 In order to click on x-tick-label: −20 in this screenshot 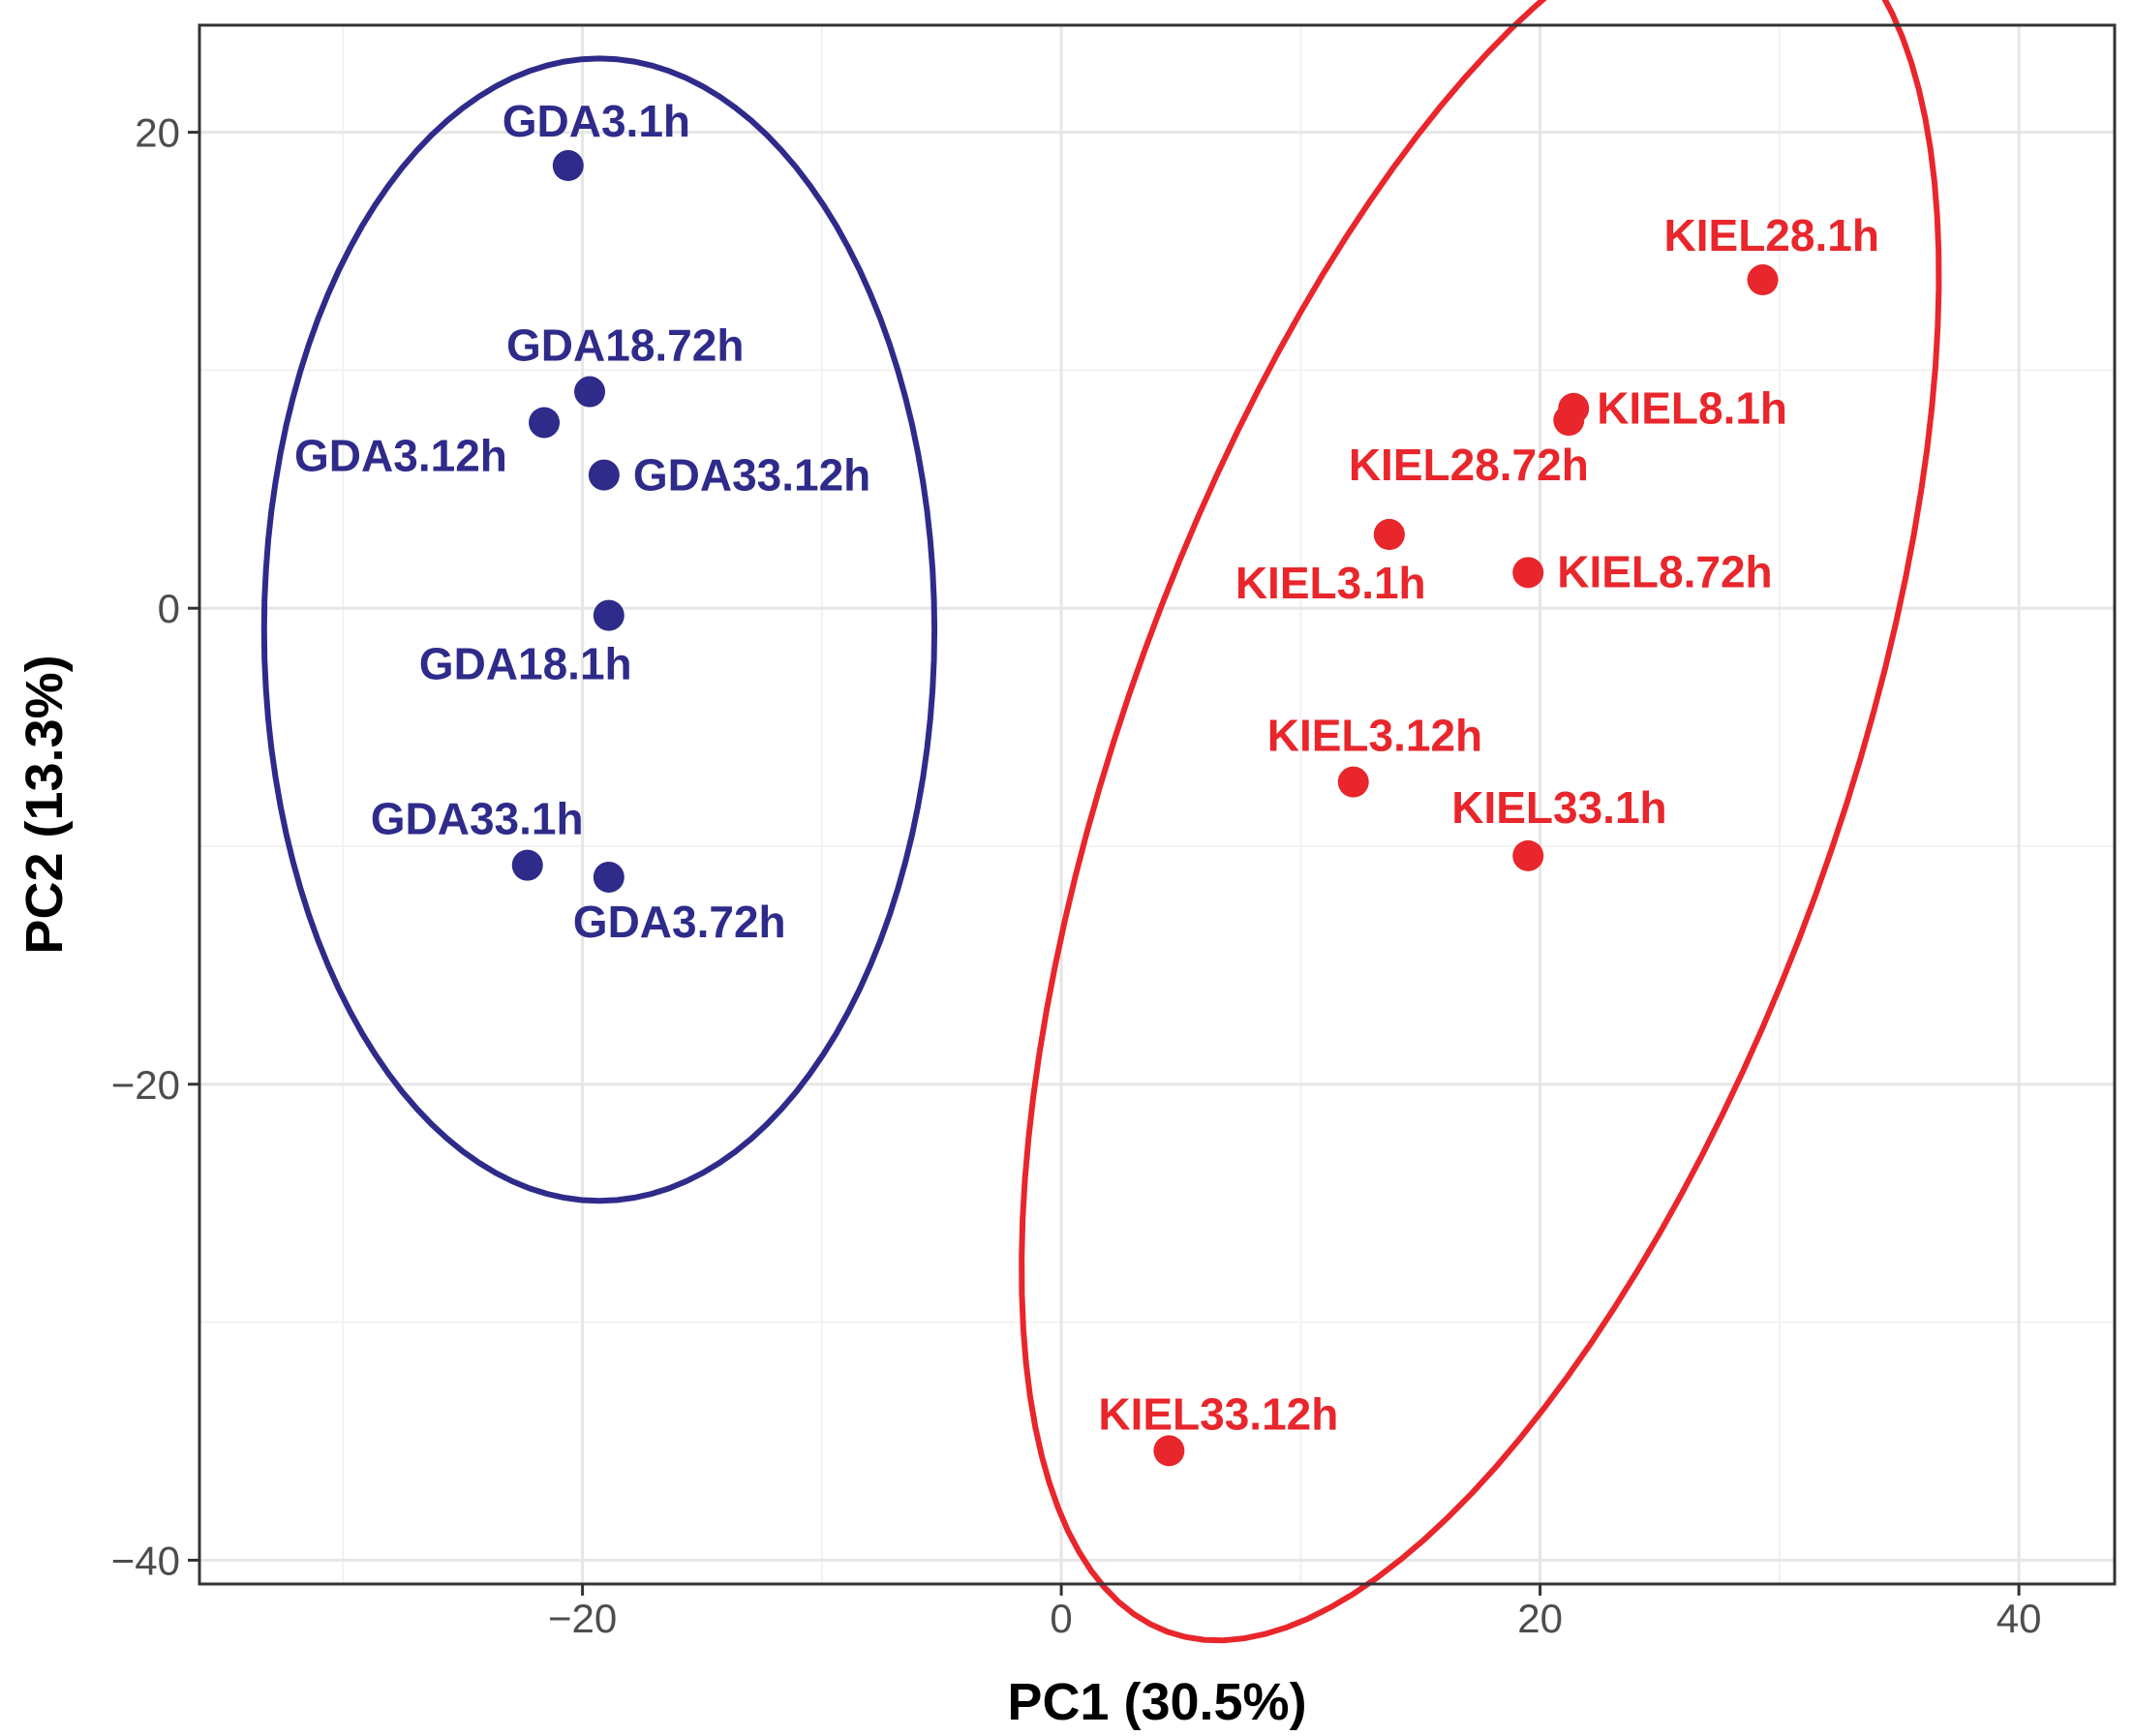, I will do `click(583, 1618)`.